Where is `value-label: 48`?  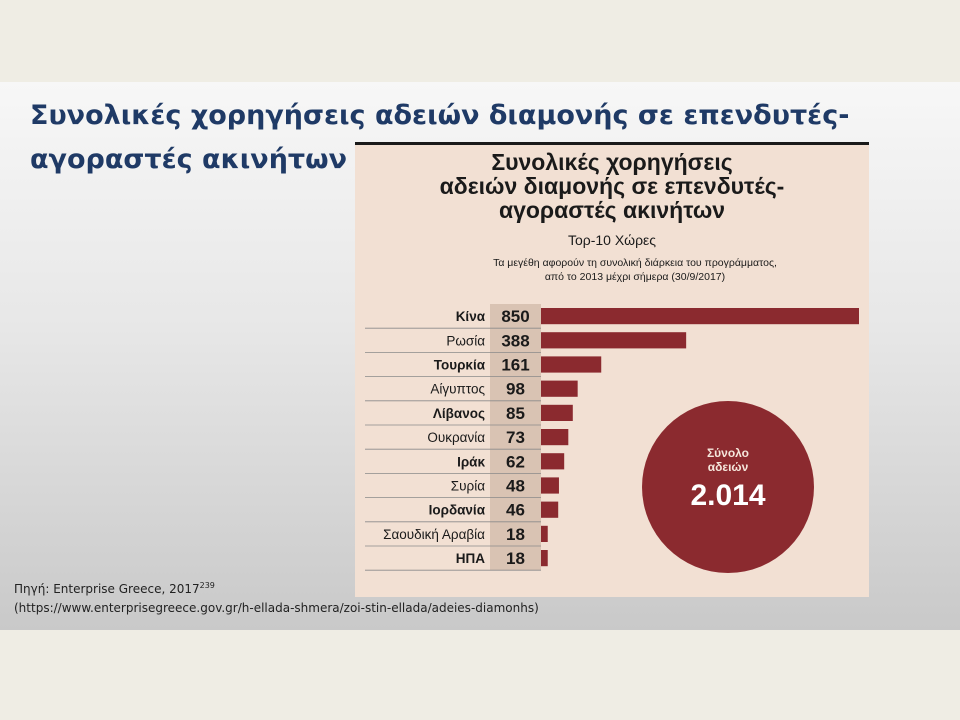 value-label: 48 is located at coordinates (515, 486).